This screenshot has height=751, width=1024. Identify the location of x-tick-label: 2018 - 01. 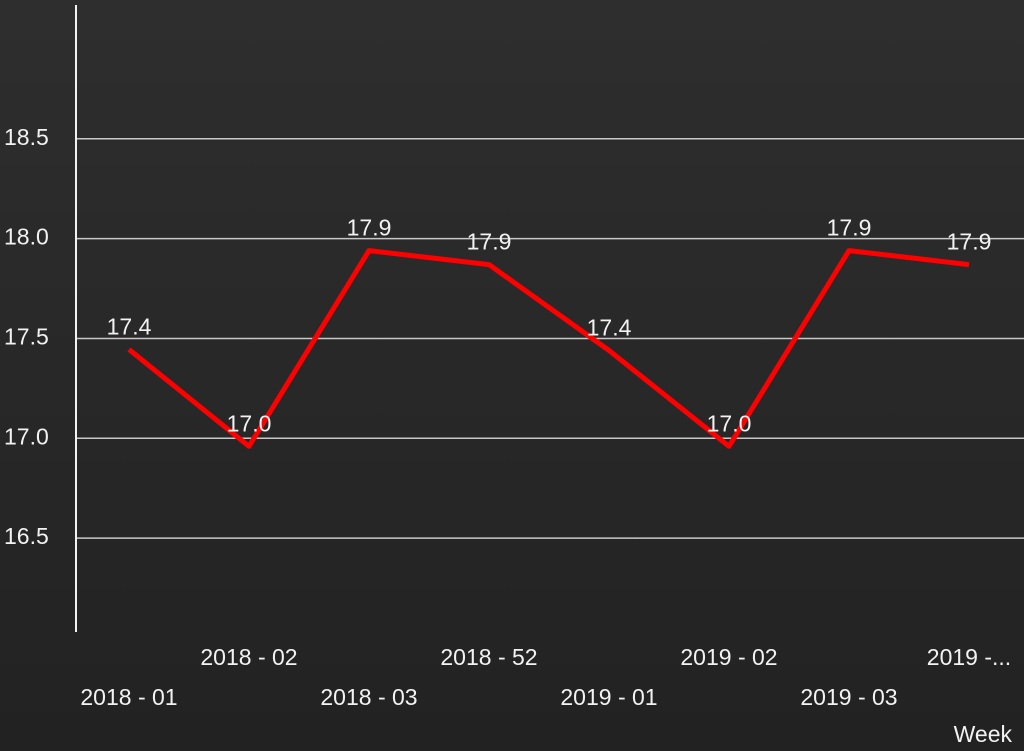
(128, 697).